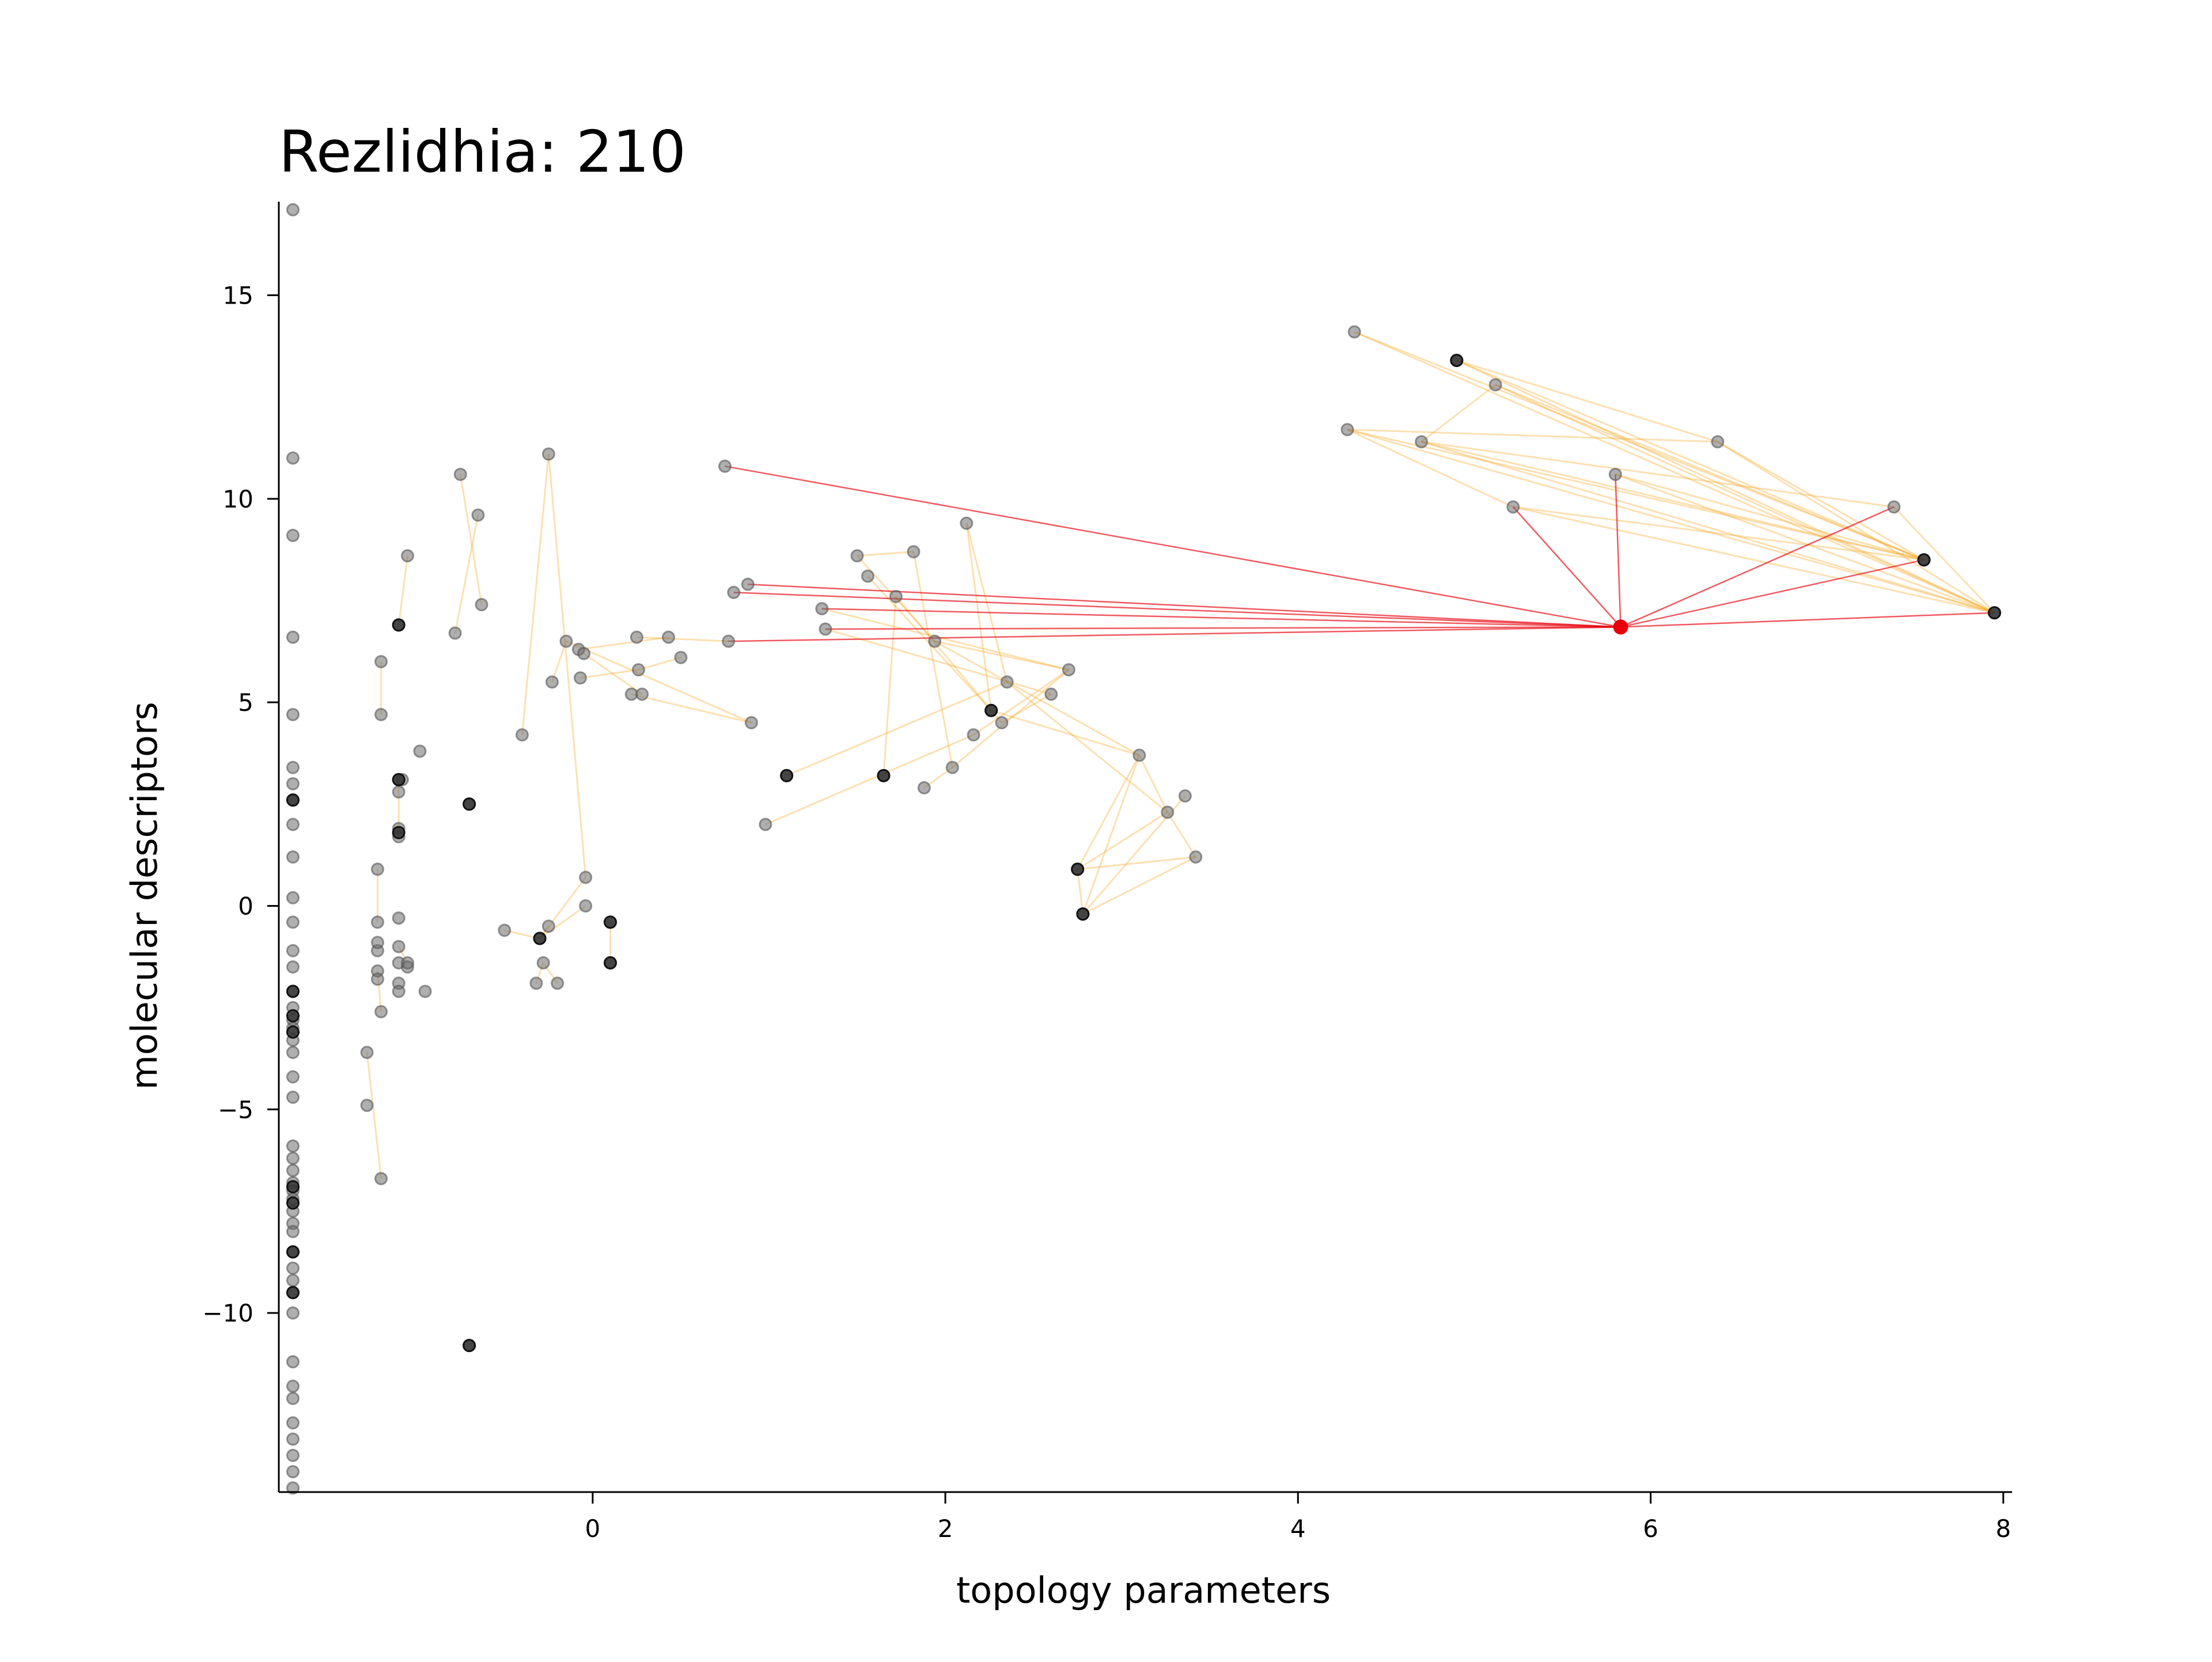 The image size is (2212, 1662). I want to click on highlight-point, so click(1620, 627).